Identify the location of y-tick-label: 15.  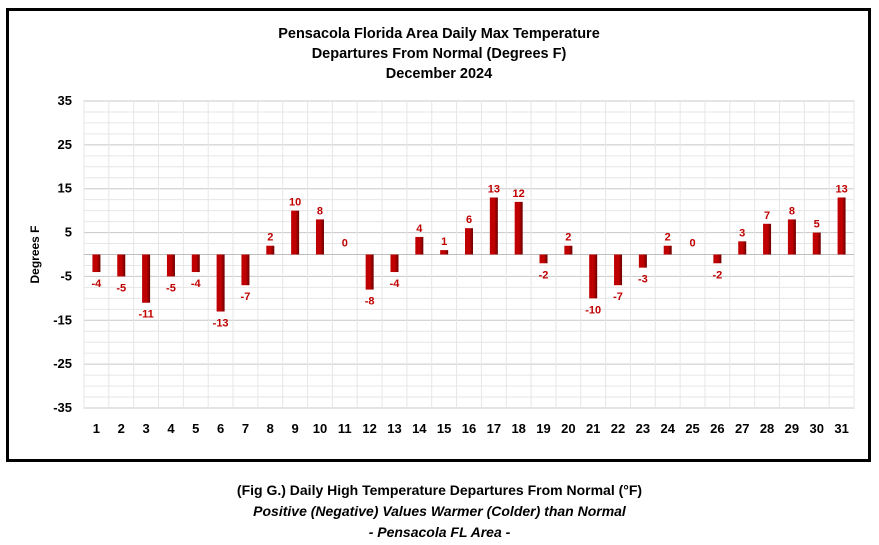
(65, 188).